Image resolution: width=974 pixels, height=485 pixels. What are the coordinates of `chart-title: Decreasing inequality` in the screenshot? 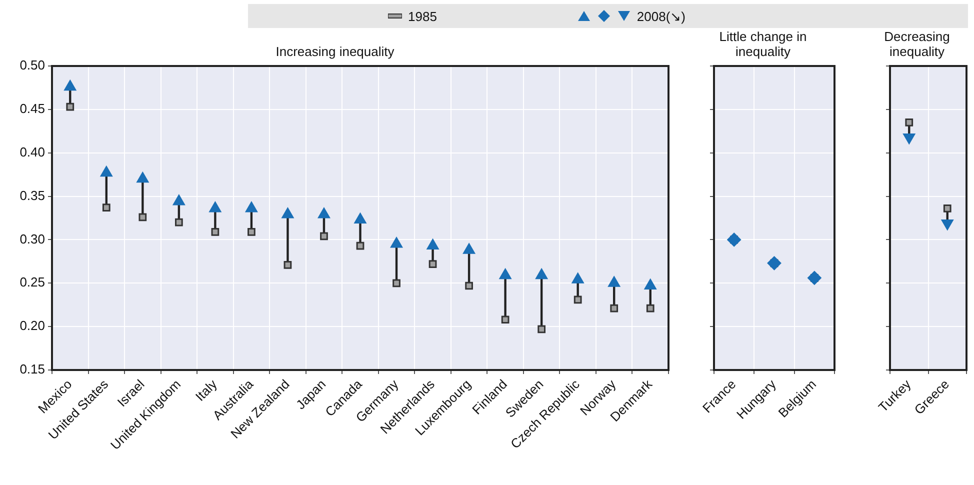 It's located at (917, 44).